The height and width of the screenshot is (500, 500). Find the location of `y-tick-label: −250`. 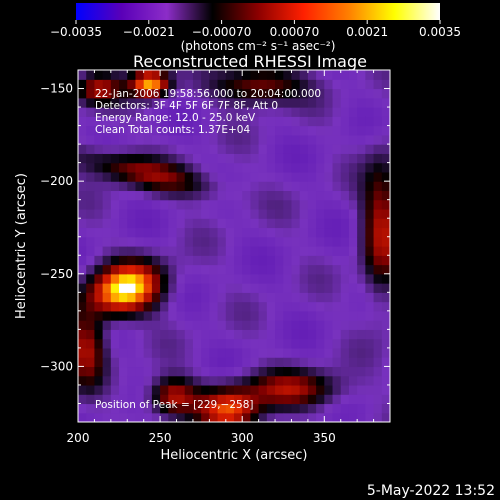

y-tick-label: −250 is located at coordinates (56, 274).